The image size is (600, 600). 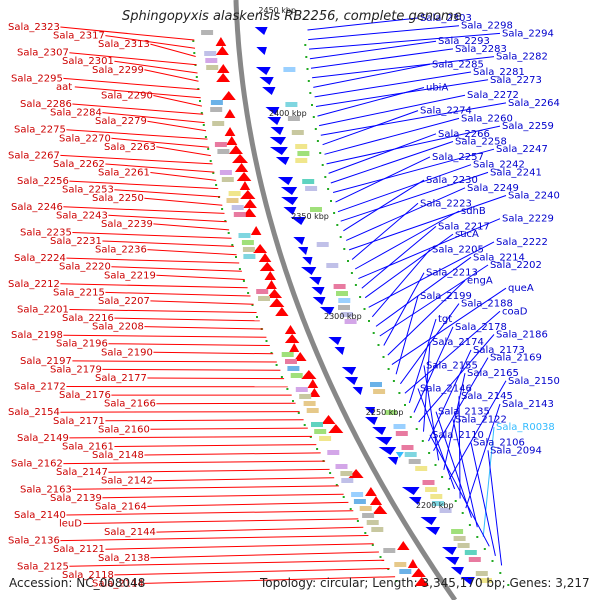 I want to click on gene-label-left: Sala_2236, so click(x=121, y=250).